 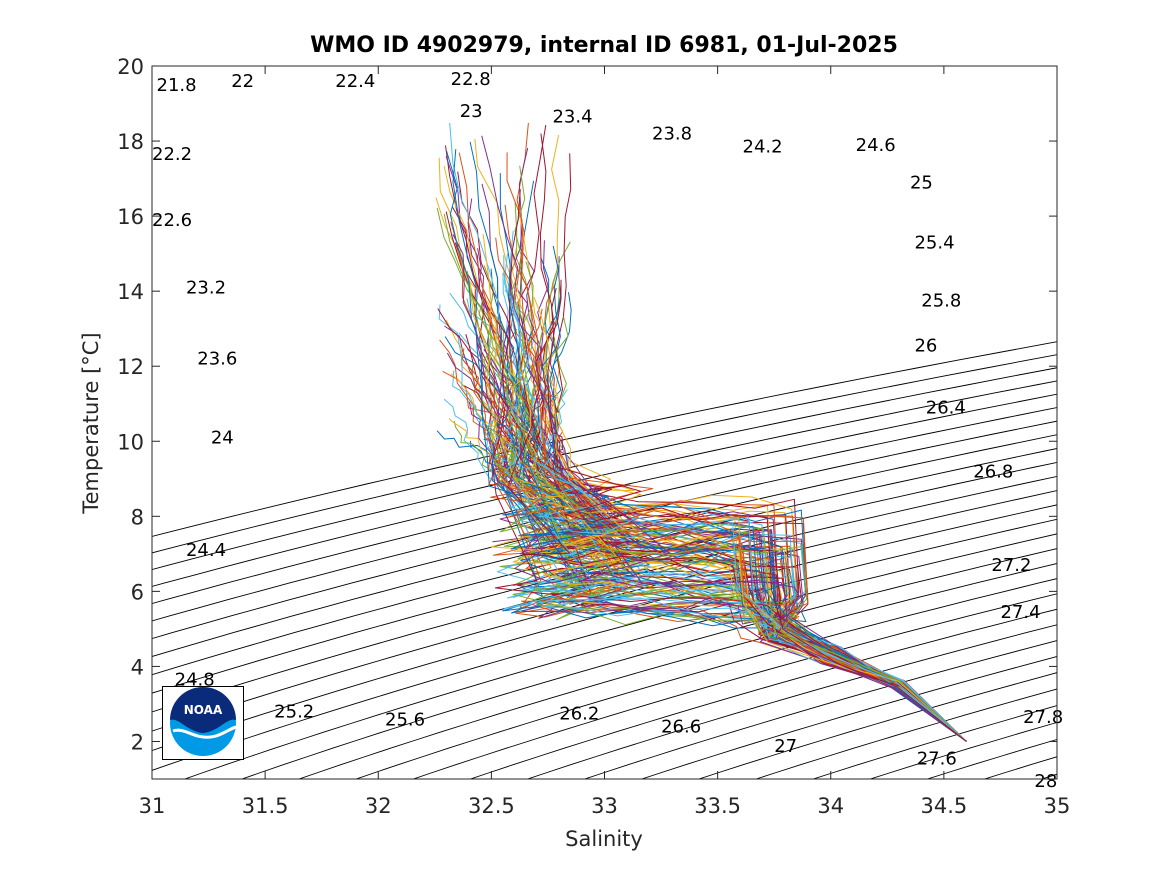 What do you see at coordinates (934, 242) in the screenshot?
I see `contour-label: 25.4` at bounding box center [934, 242].